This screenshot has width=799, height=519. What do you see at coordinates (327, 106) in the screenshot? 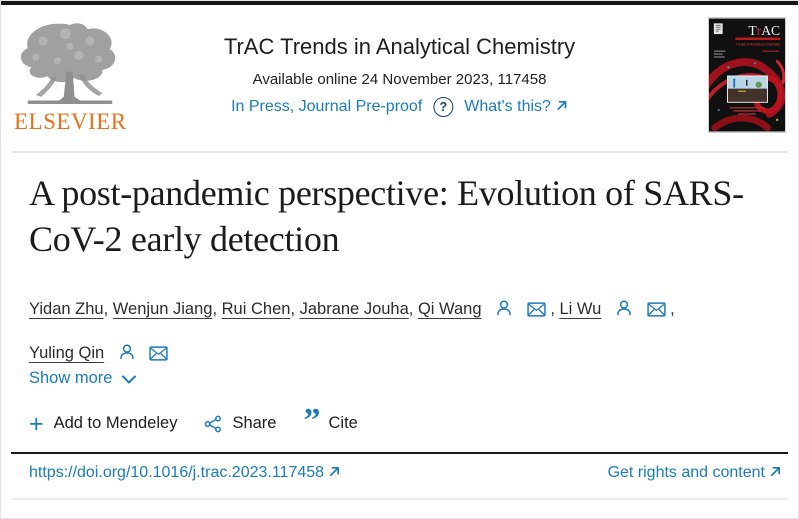
I see `in-press-link: In Press, Journal Pre-proof` at bounding box center [327, 106].